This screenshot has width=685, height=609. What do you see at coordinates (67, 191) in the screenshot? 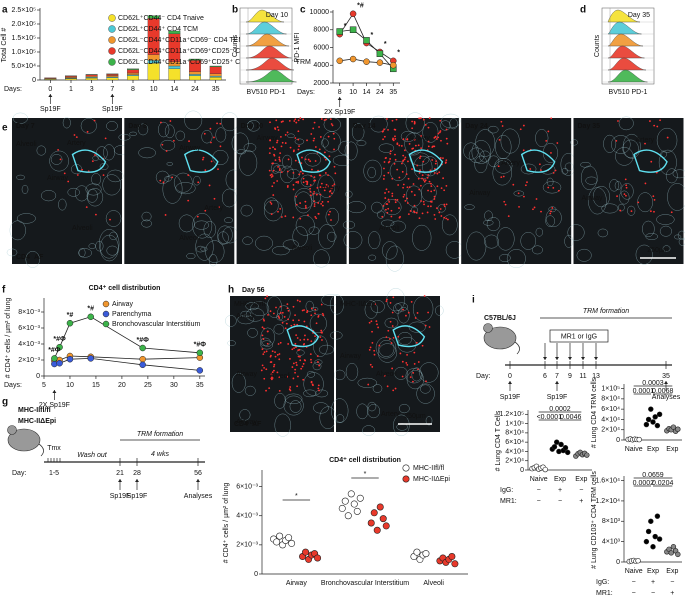
I see `micrograph` at bounding box center [67, 191].